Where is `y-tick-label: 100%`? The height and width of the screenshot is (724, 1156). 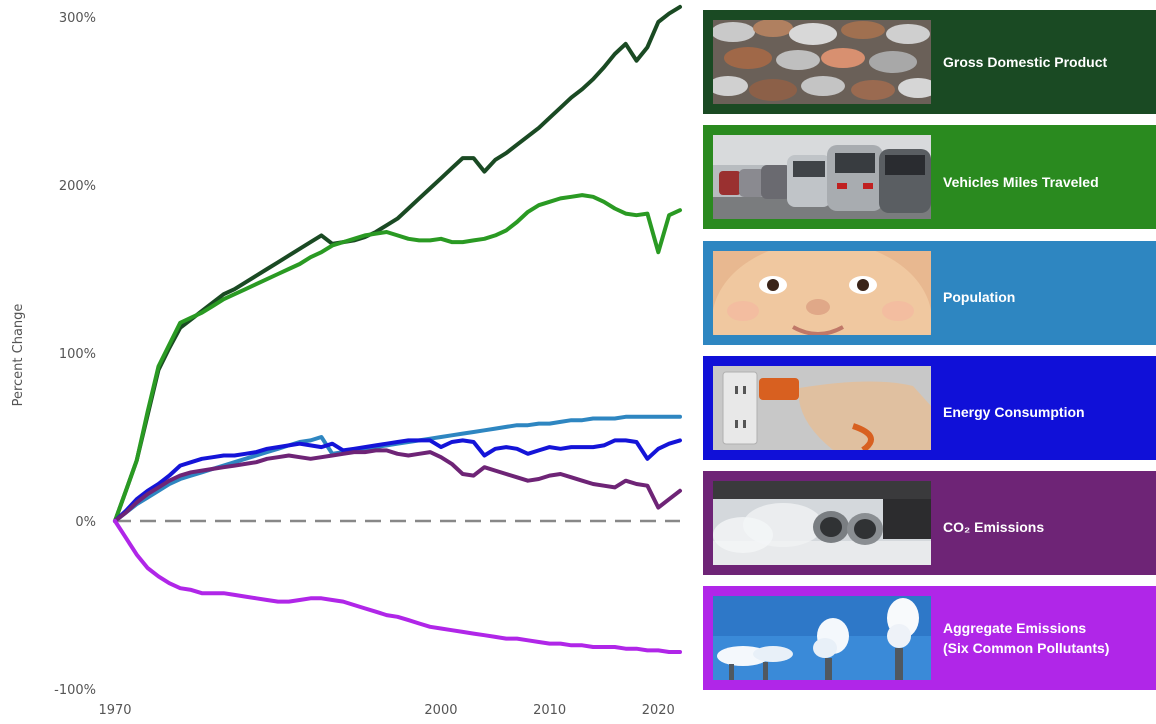 y-tick-label: 100% is located at coordinates (77, 354).